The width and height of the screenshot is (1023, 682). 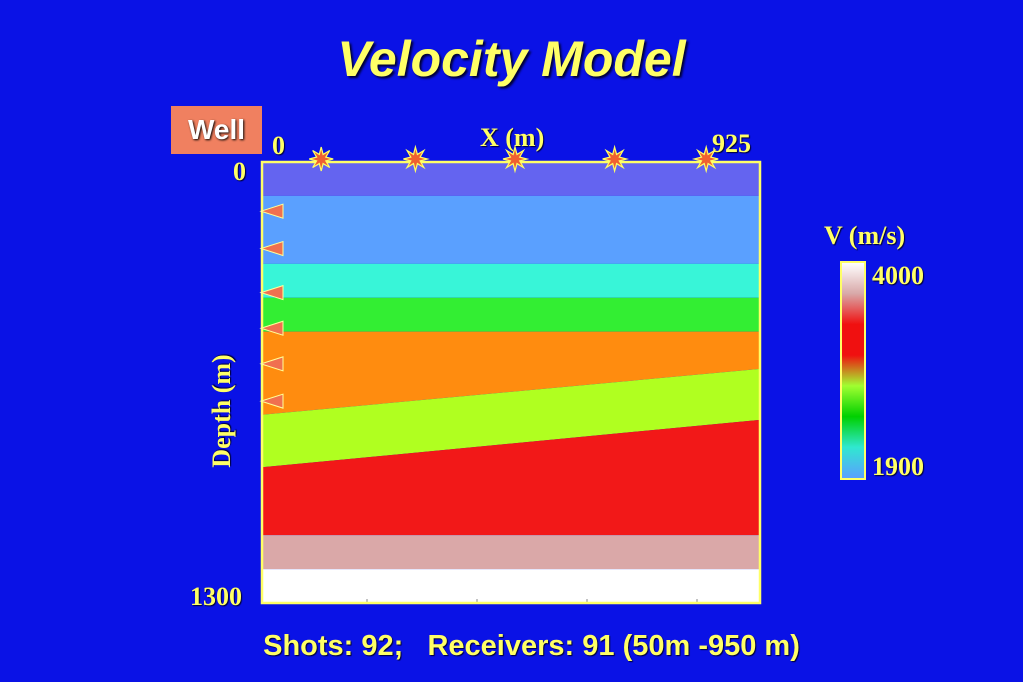 I want to click on x-axis-label: X (m), so click(x=512, y=137).